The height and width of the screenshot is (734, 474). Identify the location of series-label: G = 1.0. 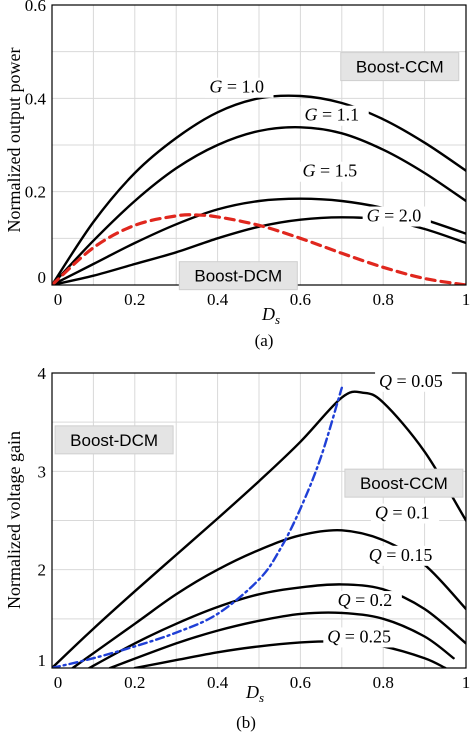
(236, 87).